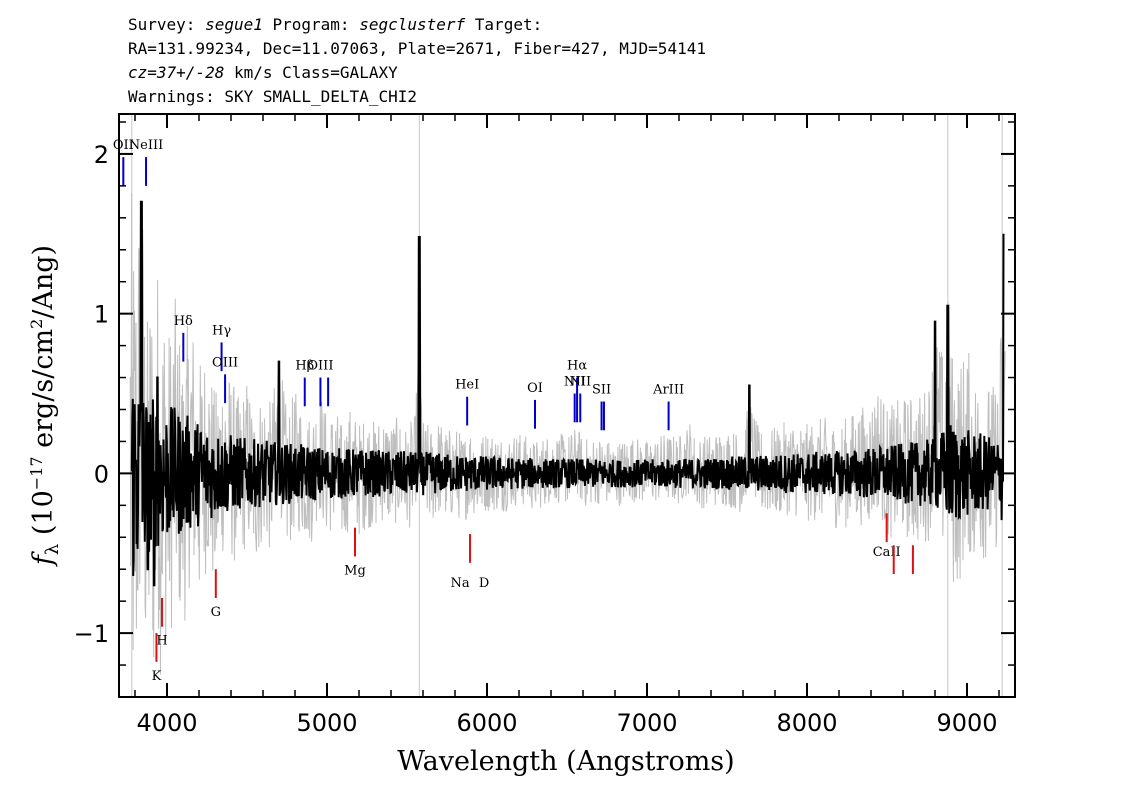  Describe the element at coordinates (272, 96) in the screenshot. I see `header-line-4: Warnings: SKY SMALL_DELTA_CHI2` at that location.